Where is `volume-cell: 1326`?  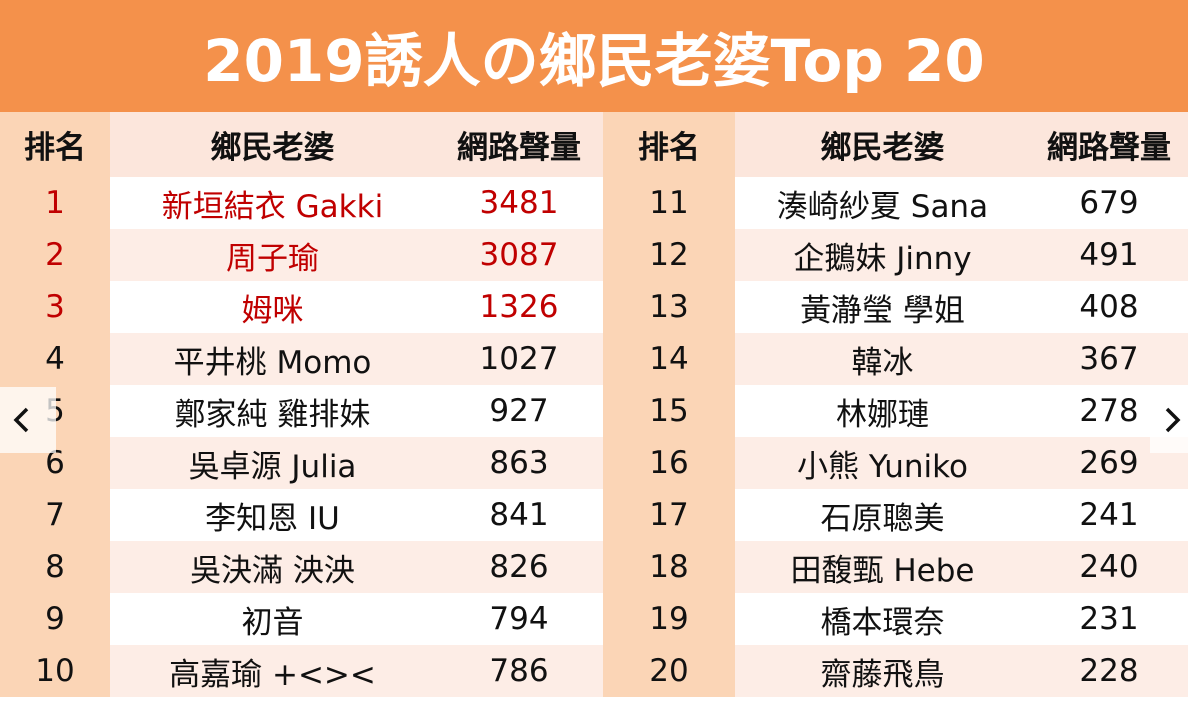 volume-cell: 1326 is located at coordinates (519, 307).